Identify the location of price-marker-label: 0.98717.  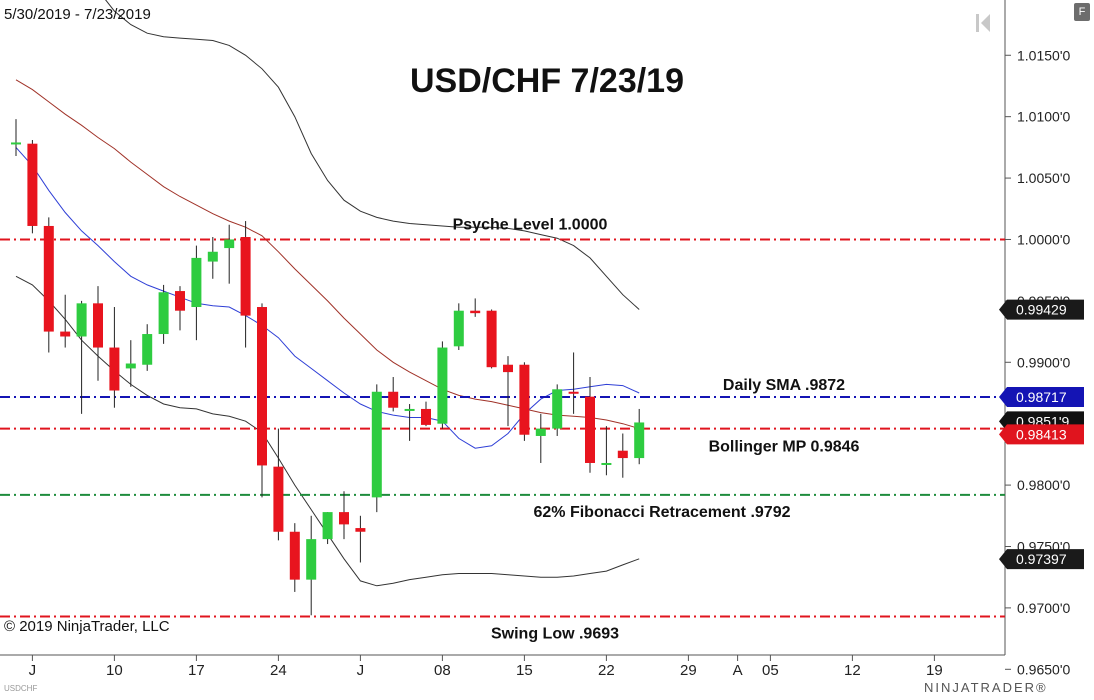
(1041, 397).